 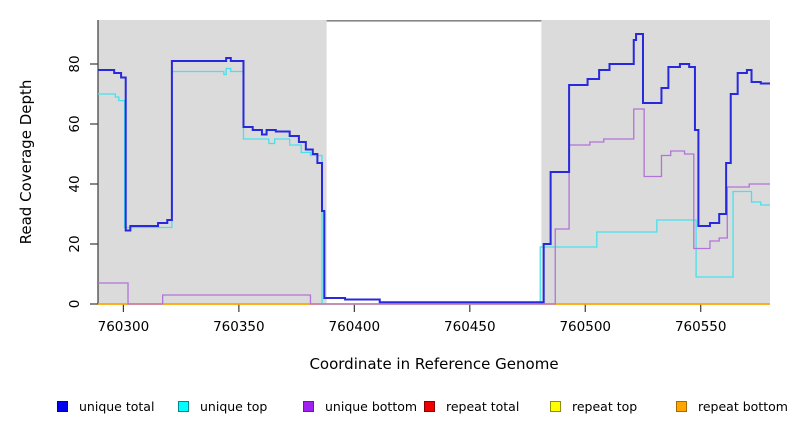 I want to click on x-axis-title: Coordinate in Reference Genome, so click(x=433, y=364).